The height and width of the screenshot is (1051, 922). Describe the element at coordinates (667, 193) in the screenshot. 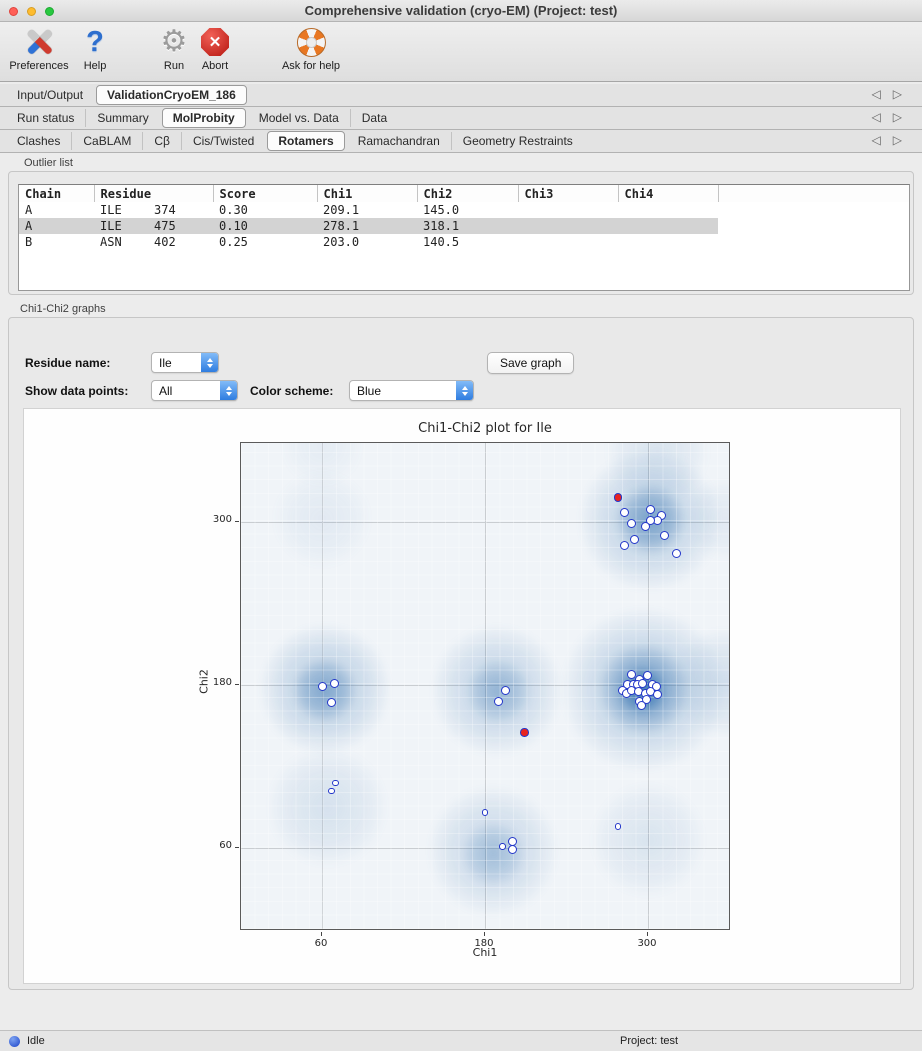

I see `column-header-chi4: Chi4` at that location.